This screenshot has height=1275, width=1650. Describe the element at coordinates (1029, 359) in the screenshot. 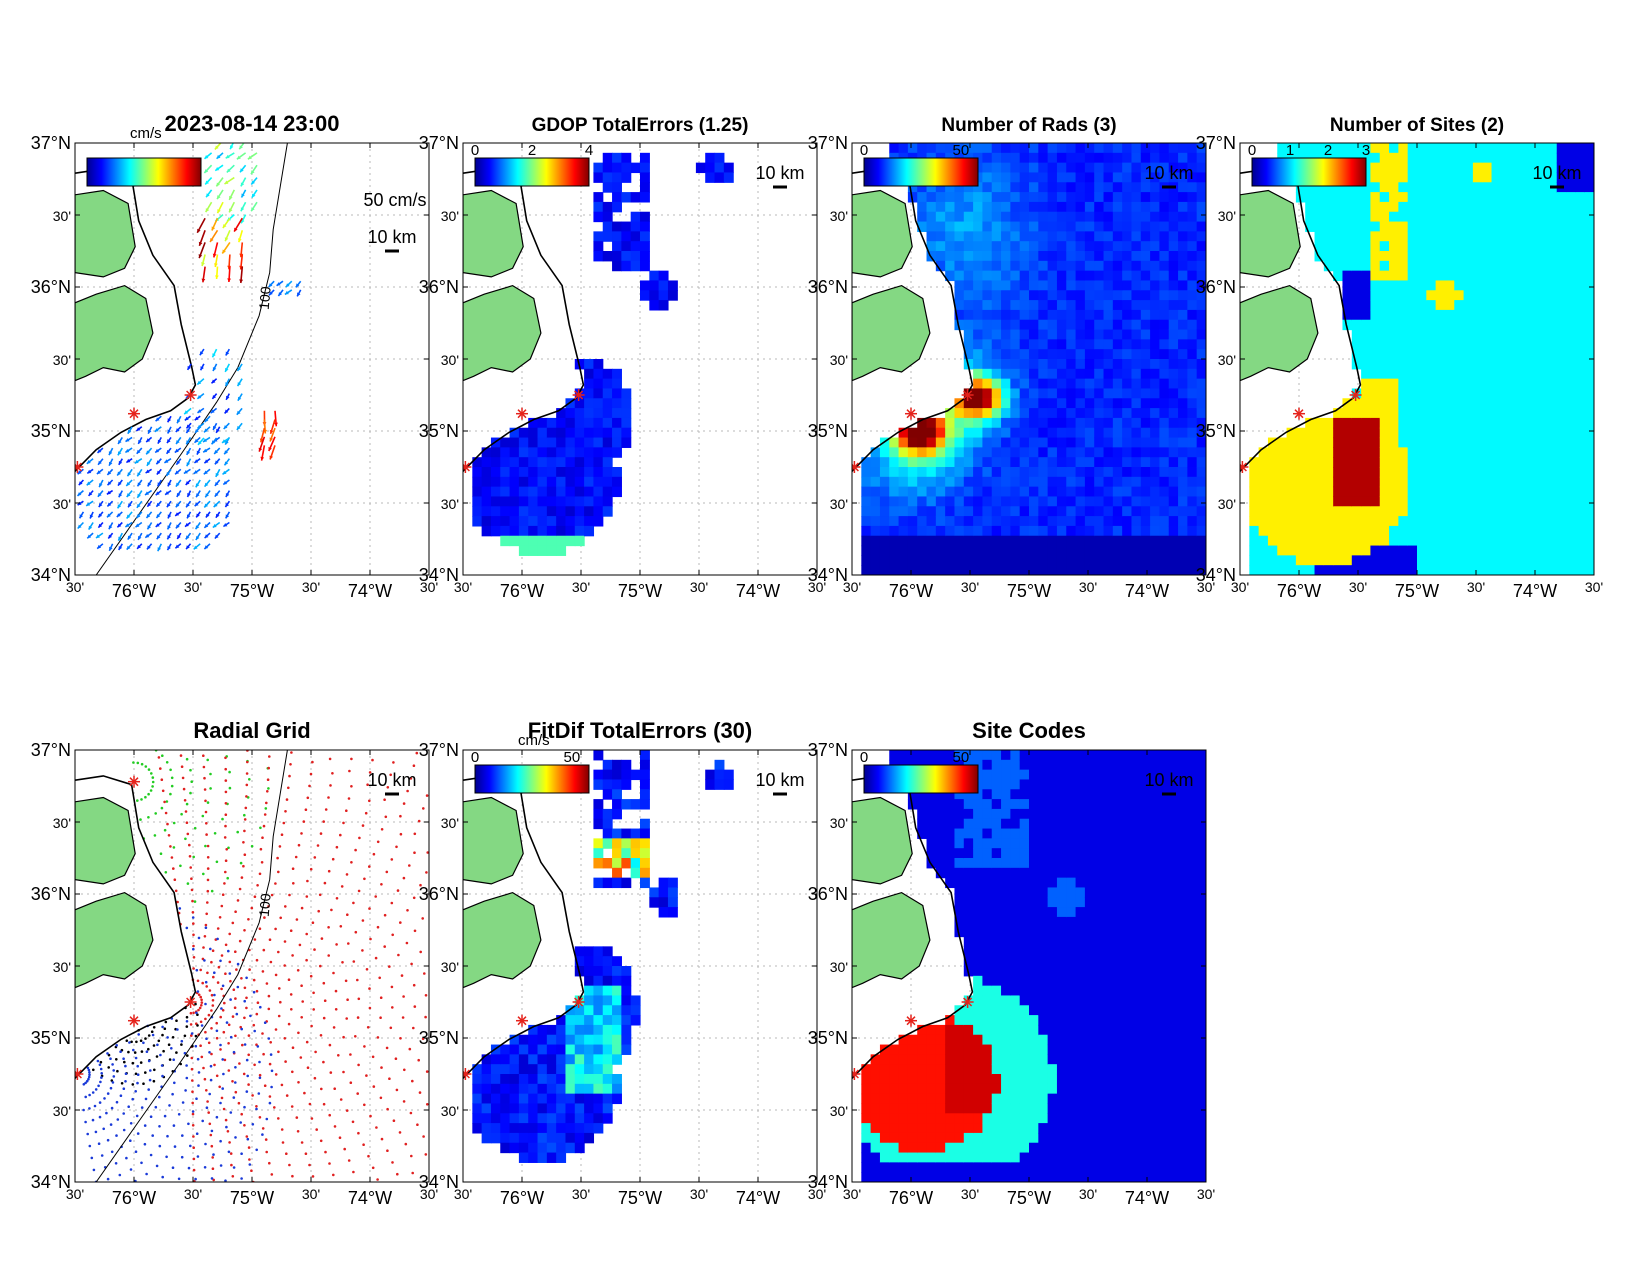

I see `plot-area` at that location.